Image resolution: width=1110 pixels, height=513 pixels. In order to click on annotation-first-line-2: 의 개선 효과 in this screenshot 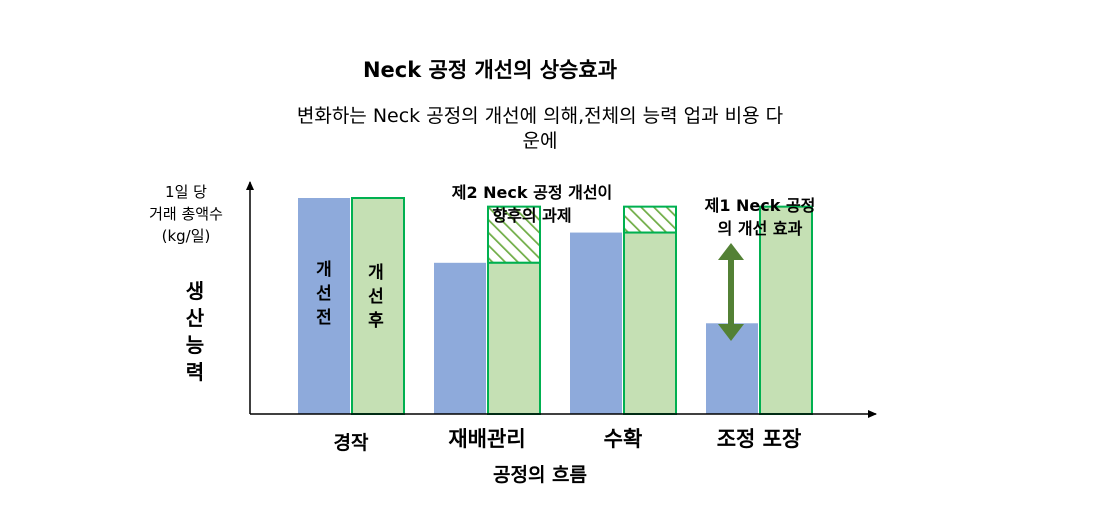, I will do `click(760, 228)`.